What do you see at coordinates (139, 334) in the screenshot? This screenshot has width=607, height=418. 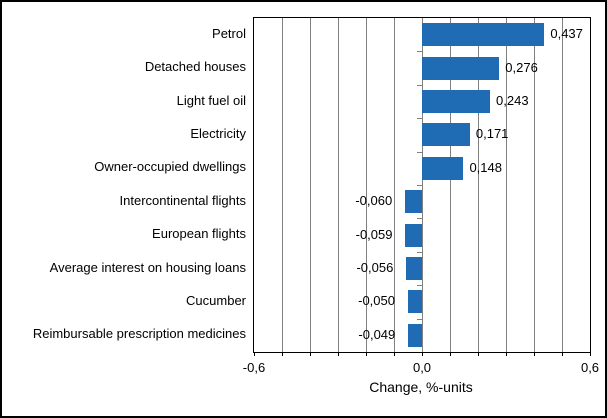 I see `category-label: Reimbursable prescription medicines` at bounding box center [139, 334].